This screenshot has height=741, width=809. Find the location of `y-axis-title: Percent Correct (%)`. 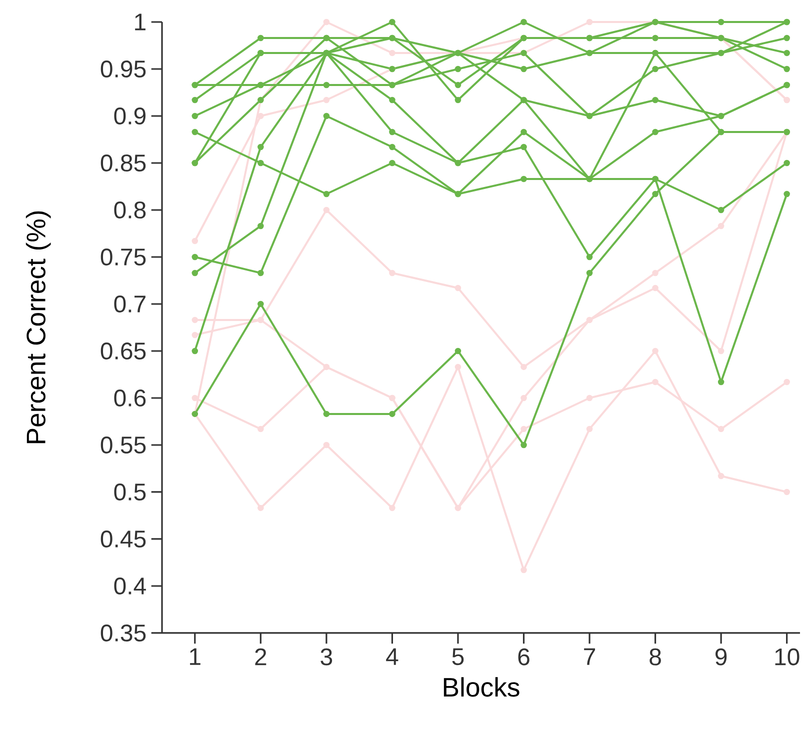

y-axis-title: Percent Correct (%) is located at coordinates (38, 327).